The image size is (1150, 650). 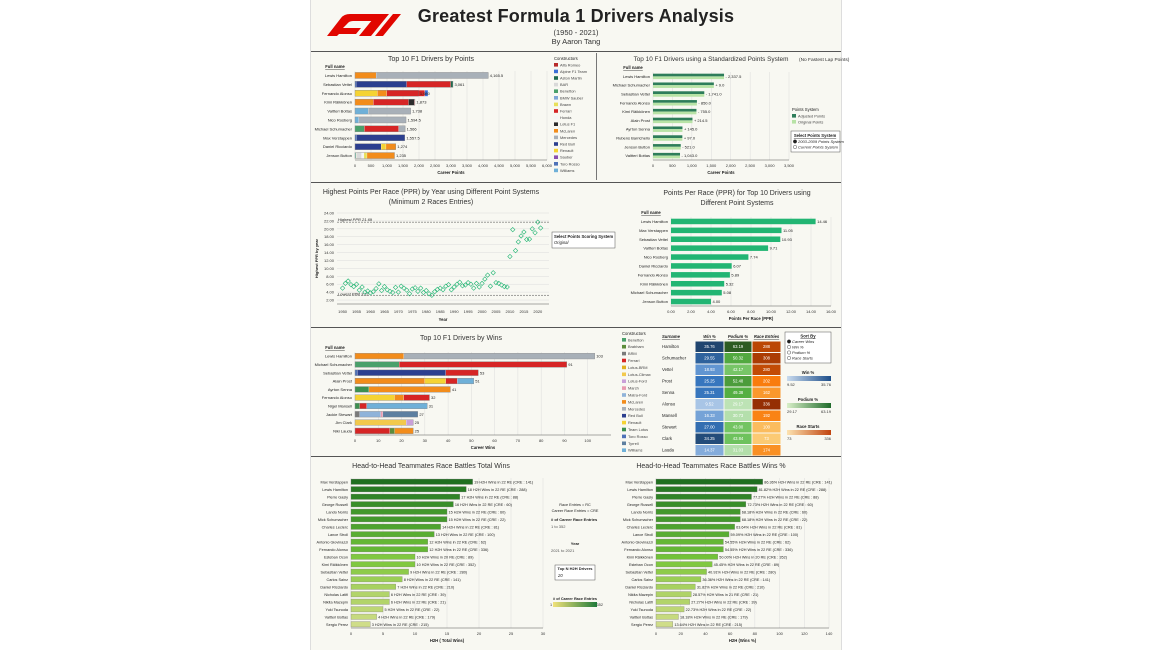 What do you see at coordinates (335, 505) in the screenshot?
I see `category-label: George Russell` at bounding box center [335, 505].